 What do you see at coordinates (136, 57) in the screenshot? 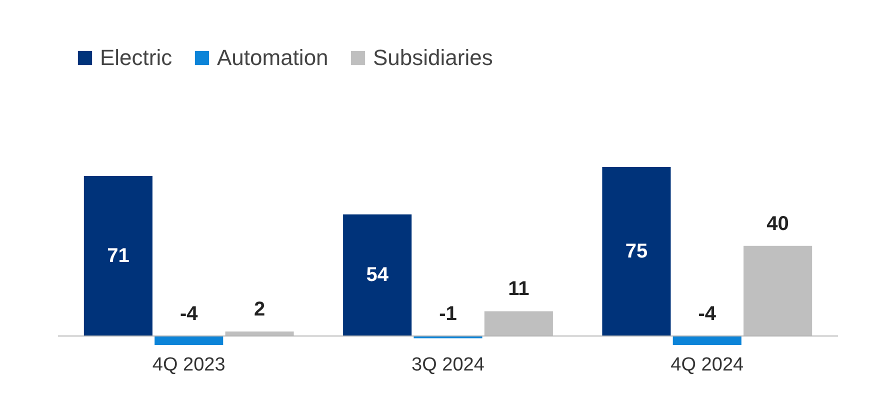
I see `legend-label: Electric` at bounding box center [136, 57].